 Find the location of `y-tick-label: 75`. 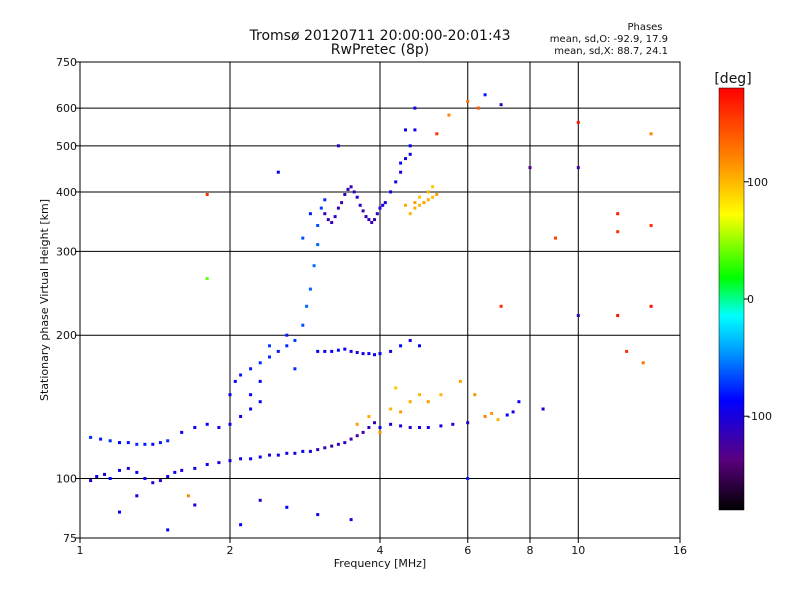

y-tick-label: 75 is located at coordinates (70, 538).